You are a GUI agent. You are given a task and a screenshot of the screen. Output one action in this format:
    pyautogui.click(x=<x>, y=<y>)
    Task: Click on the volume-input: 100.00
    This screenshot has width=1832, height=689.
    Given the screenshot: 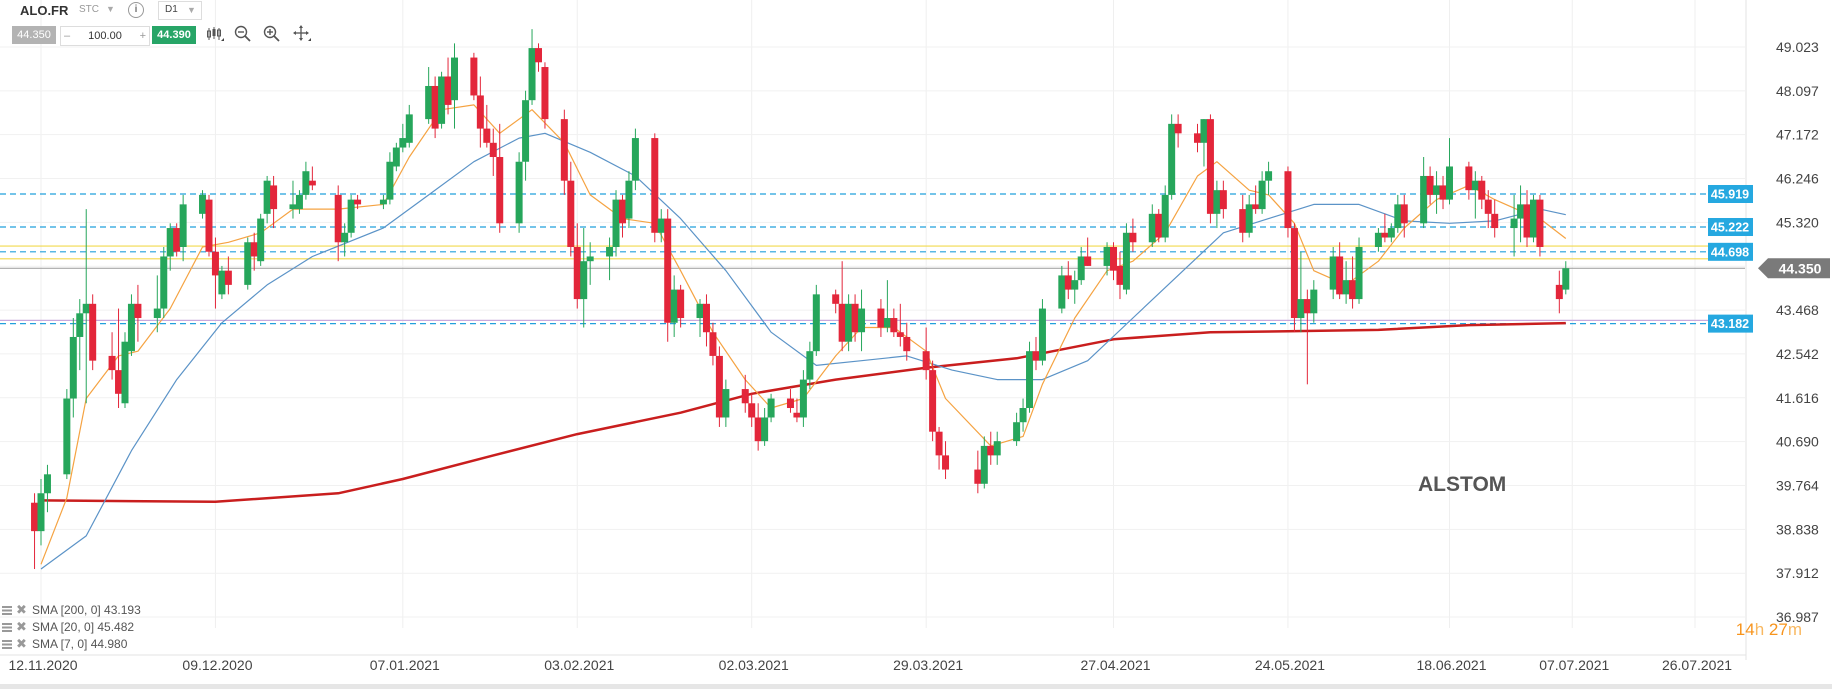 What is the action you would take?
    pyautogui.click(x=105, y=36)
    